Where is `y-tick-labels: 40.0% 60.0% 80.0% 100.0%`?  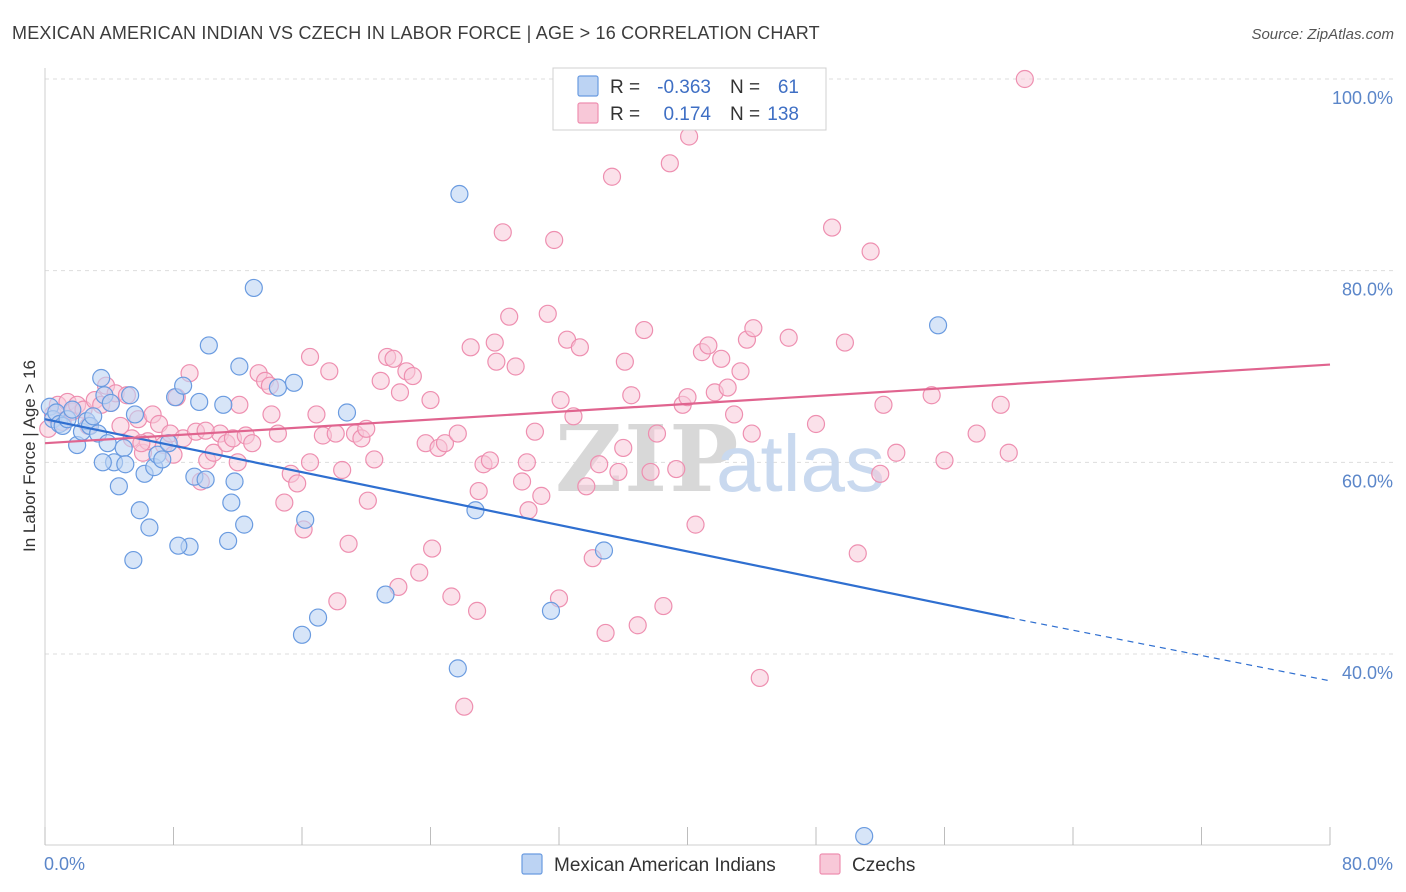
y-tick-labels: 40.0% 60.0% 80.0% 100.0% is located at coordinates (1362, 385).